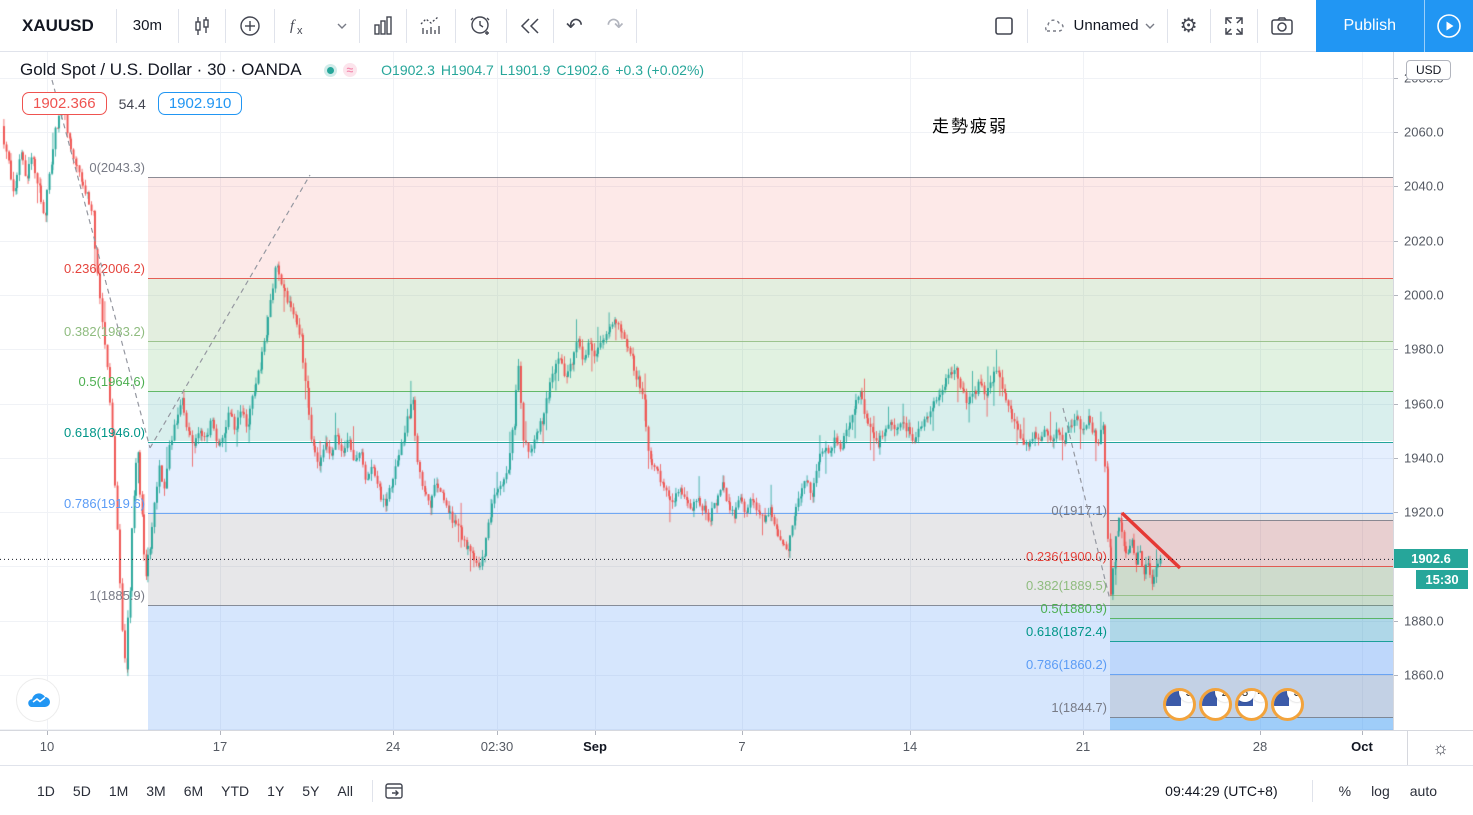 Image resolution: width=1473 pixels, height=815 pixels. I want to click on chevron-down-icon, so click(1150, 26).